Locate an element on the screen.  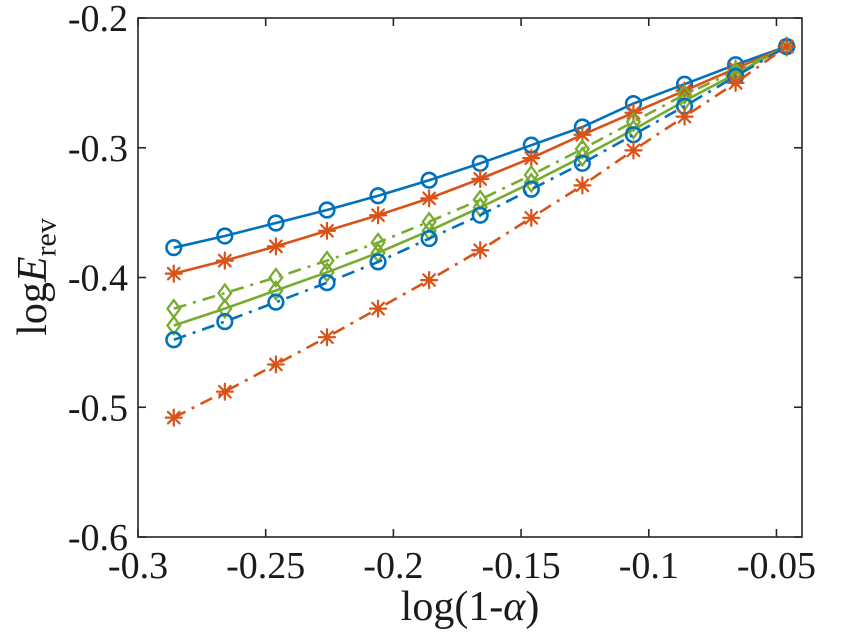
y-axis-label-log: log is located at coordinates (33, 309).